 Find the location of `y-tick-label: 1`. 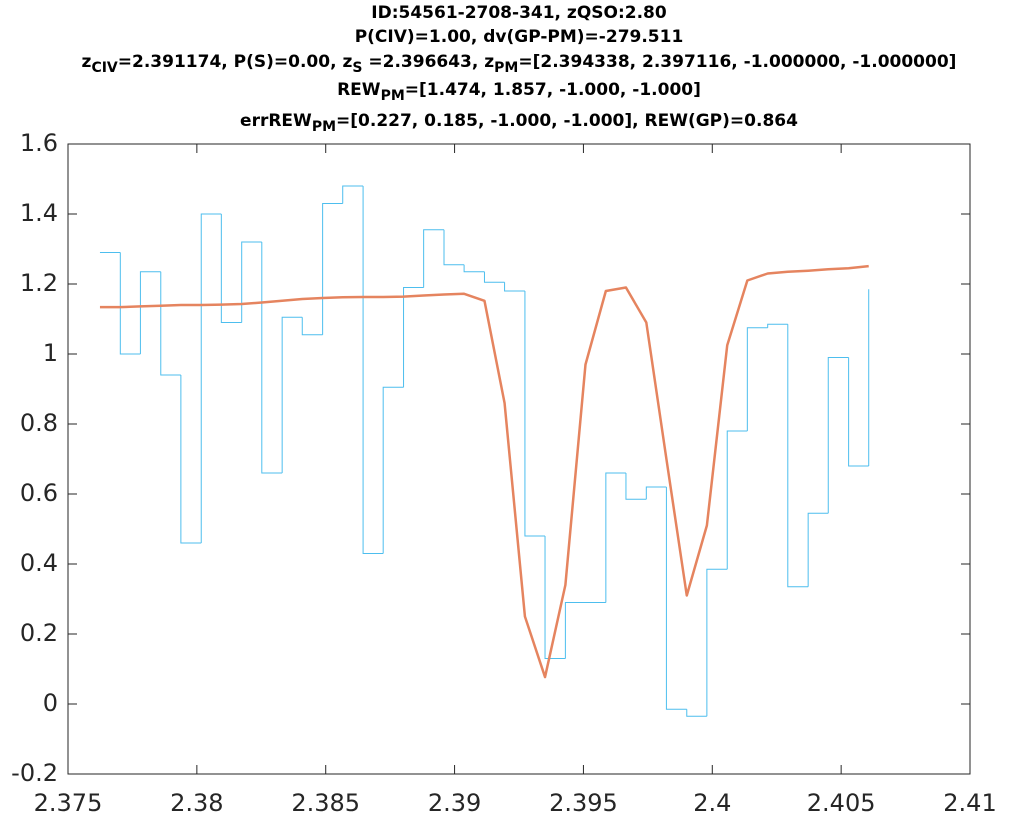

y-tick-label: 1 is located at coordinates (50, 353).